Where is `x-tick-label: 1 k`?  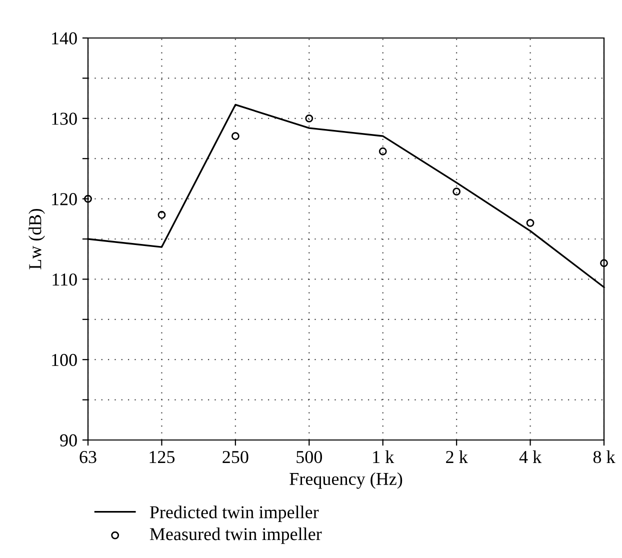 x-tick-label: 1 k is located at coordinates (383, 456).